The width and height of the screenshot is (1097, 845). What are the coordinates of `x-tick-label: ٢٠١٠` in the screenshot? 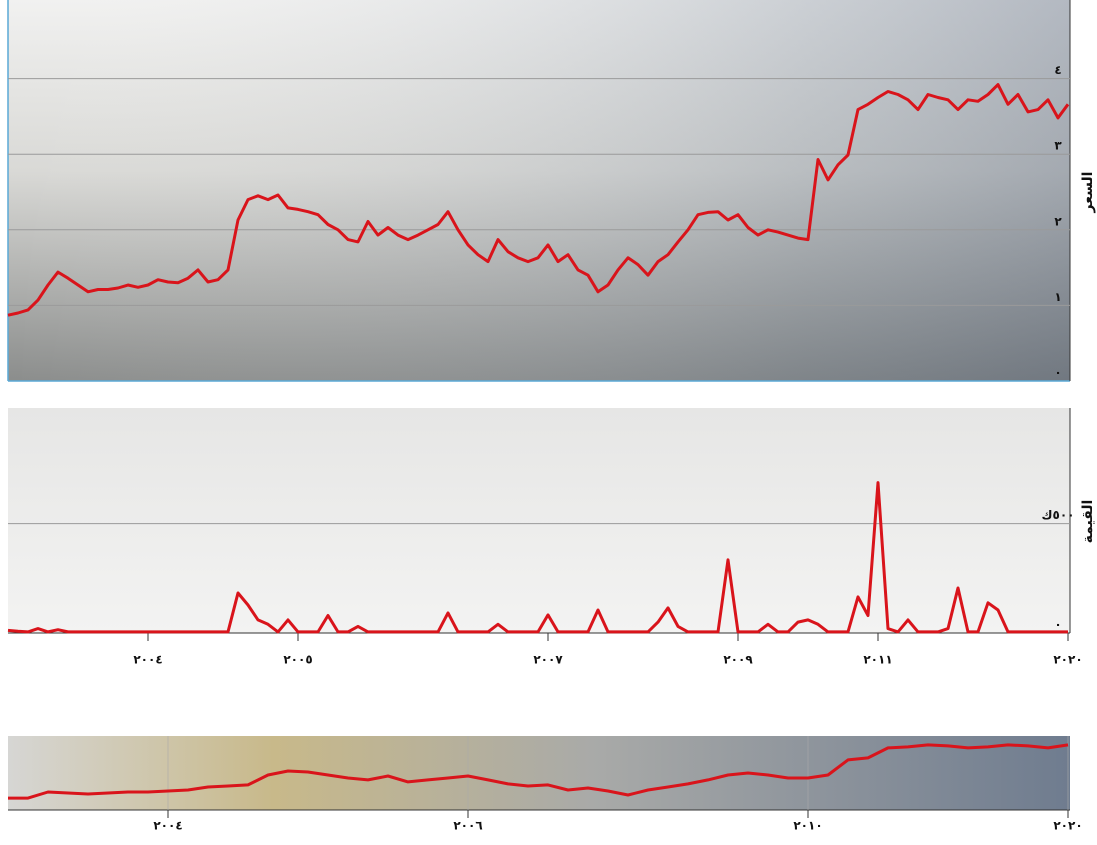 It's located at (807, 826).